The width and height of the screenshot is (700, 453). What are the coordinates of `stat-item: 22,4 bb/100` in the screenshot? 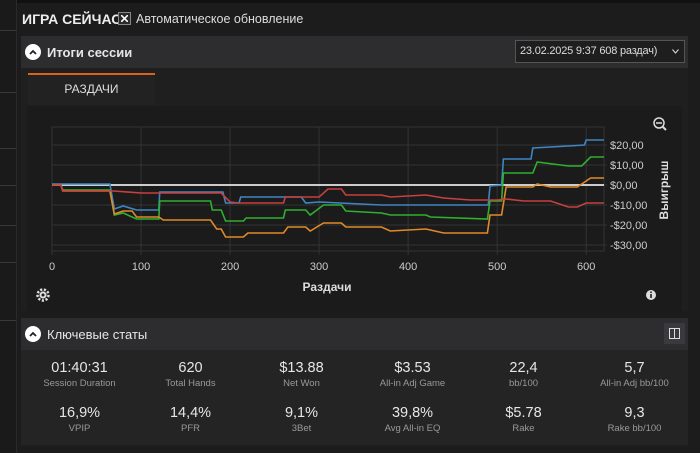 It's located at (523, 374).